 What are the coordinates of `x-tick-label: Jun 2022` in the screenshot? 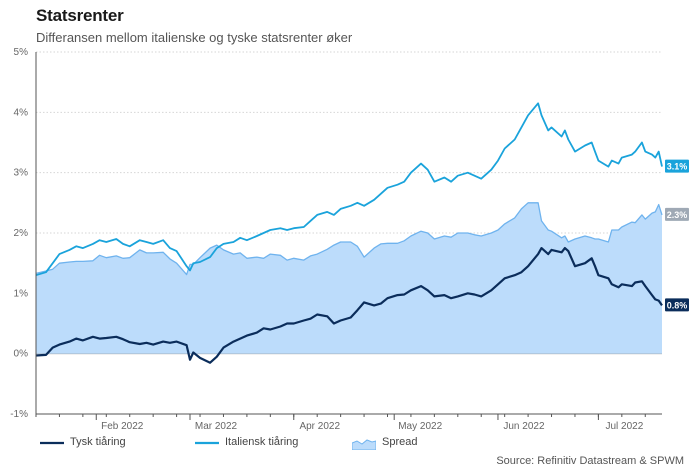 It's located at (524, 426).